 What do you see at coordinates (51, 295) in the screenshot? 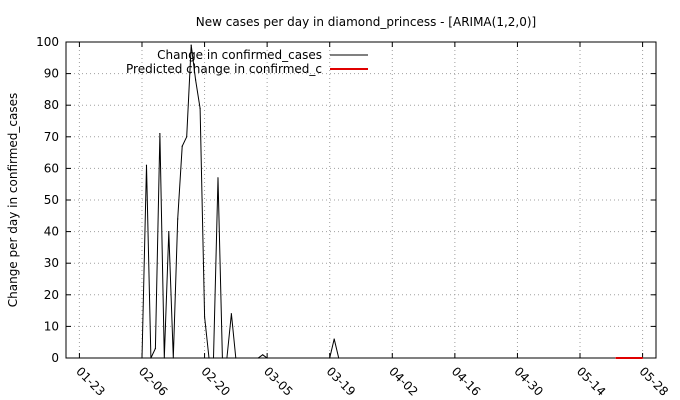
I see `y-tick-label: 20` at bounding box center [51, 295].